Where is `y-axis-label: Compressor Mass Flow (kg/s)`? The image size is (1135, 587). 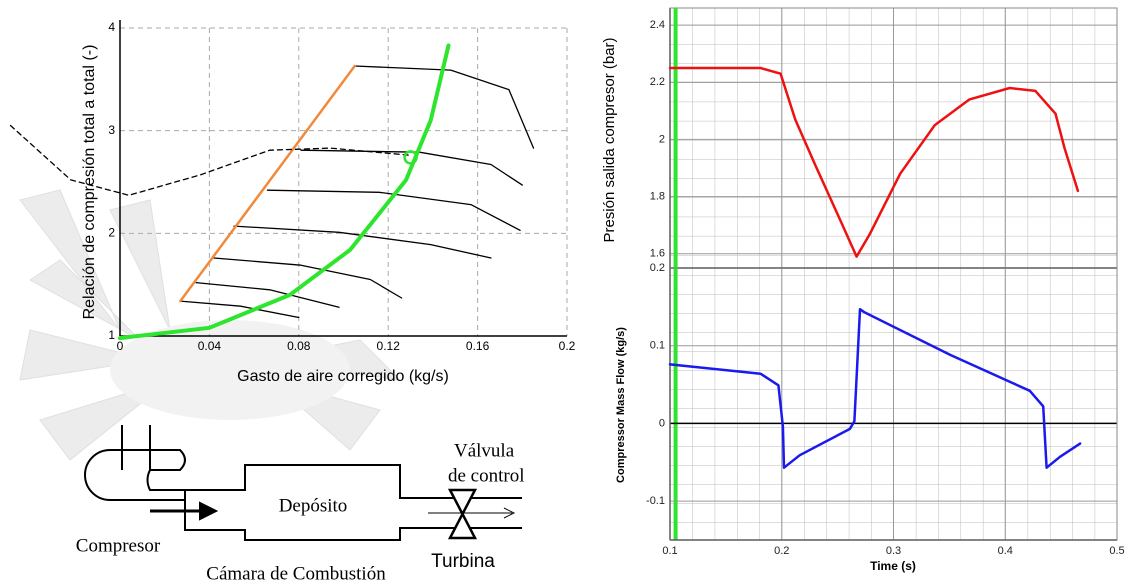
y-axis-label: Compressor Mass Flow (kg/s) is located at coordinates (621, 405).